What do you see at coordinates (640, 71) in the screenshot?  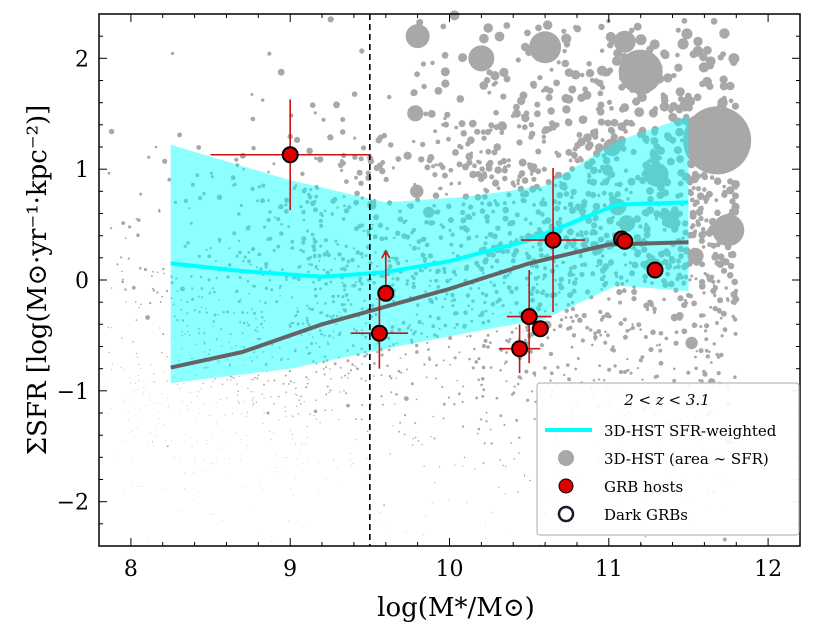 I see `galaxy-point-large` at bounding box center [640, 71].